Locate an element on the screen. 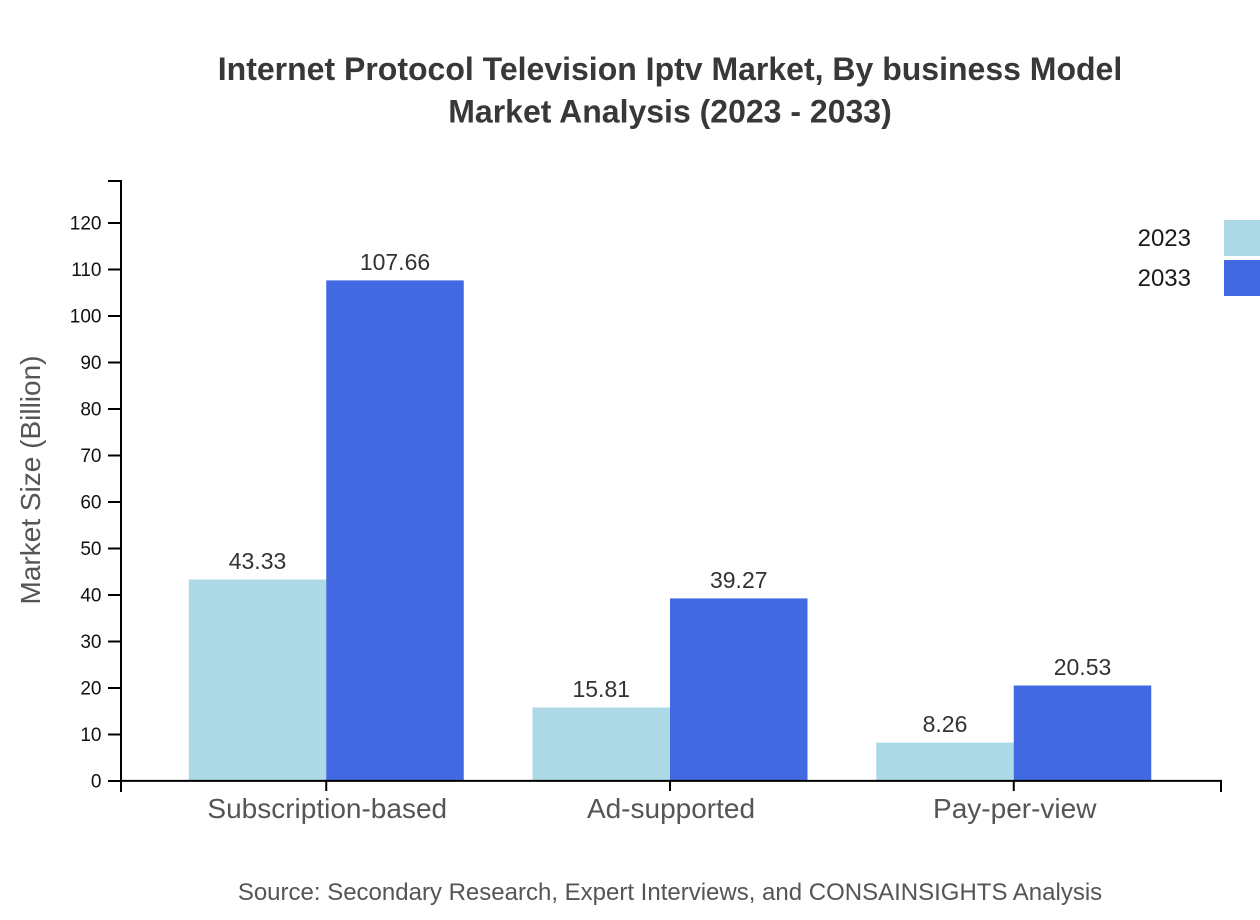 The image size is (1260, 920). svg-text: 107.66 is located at coordinates (395, 262).